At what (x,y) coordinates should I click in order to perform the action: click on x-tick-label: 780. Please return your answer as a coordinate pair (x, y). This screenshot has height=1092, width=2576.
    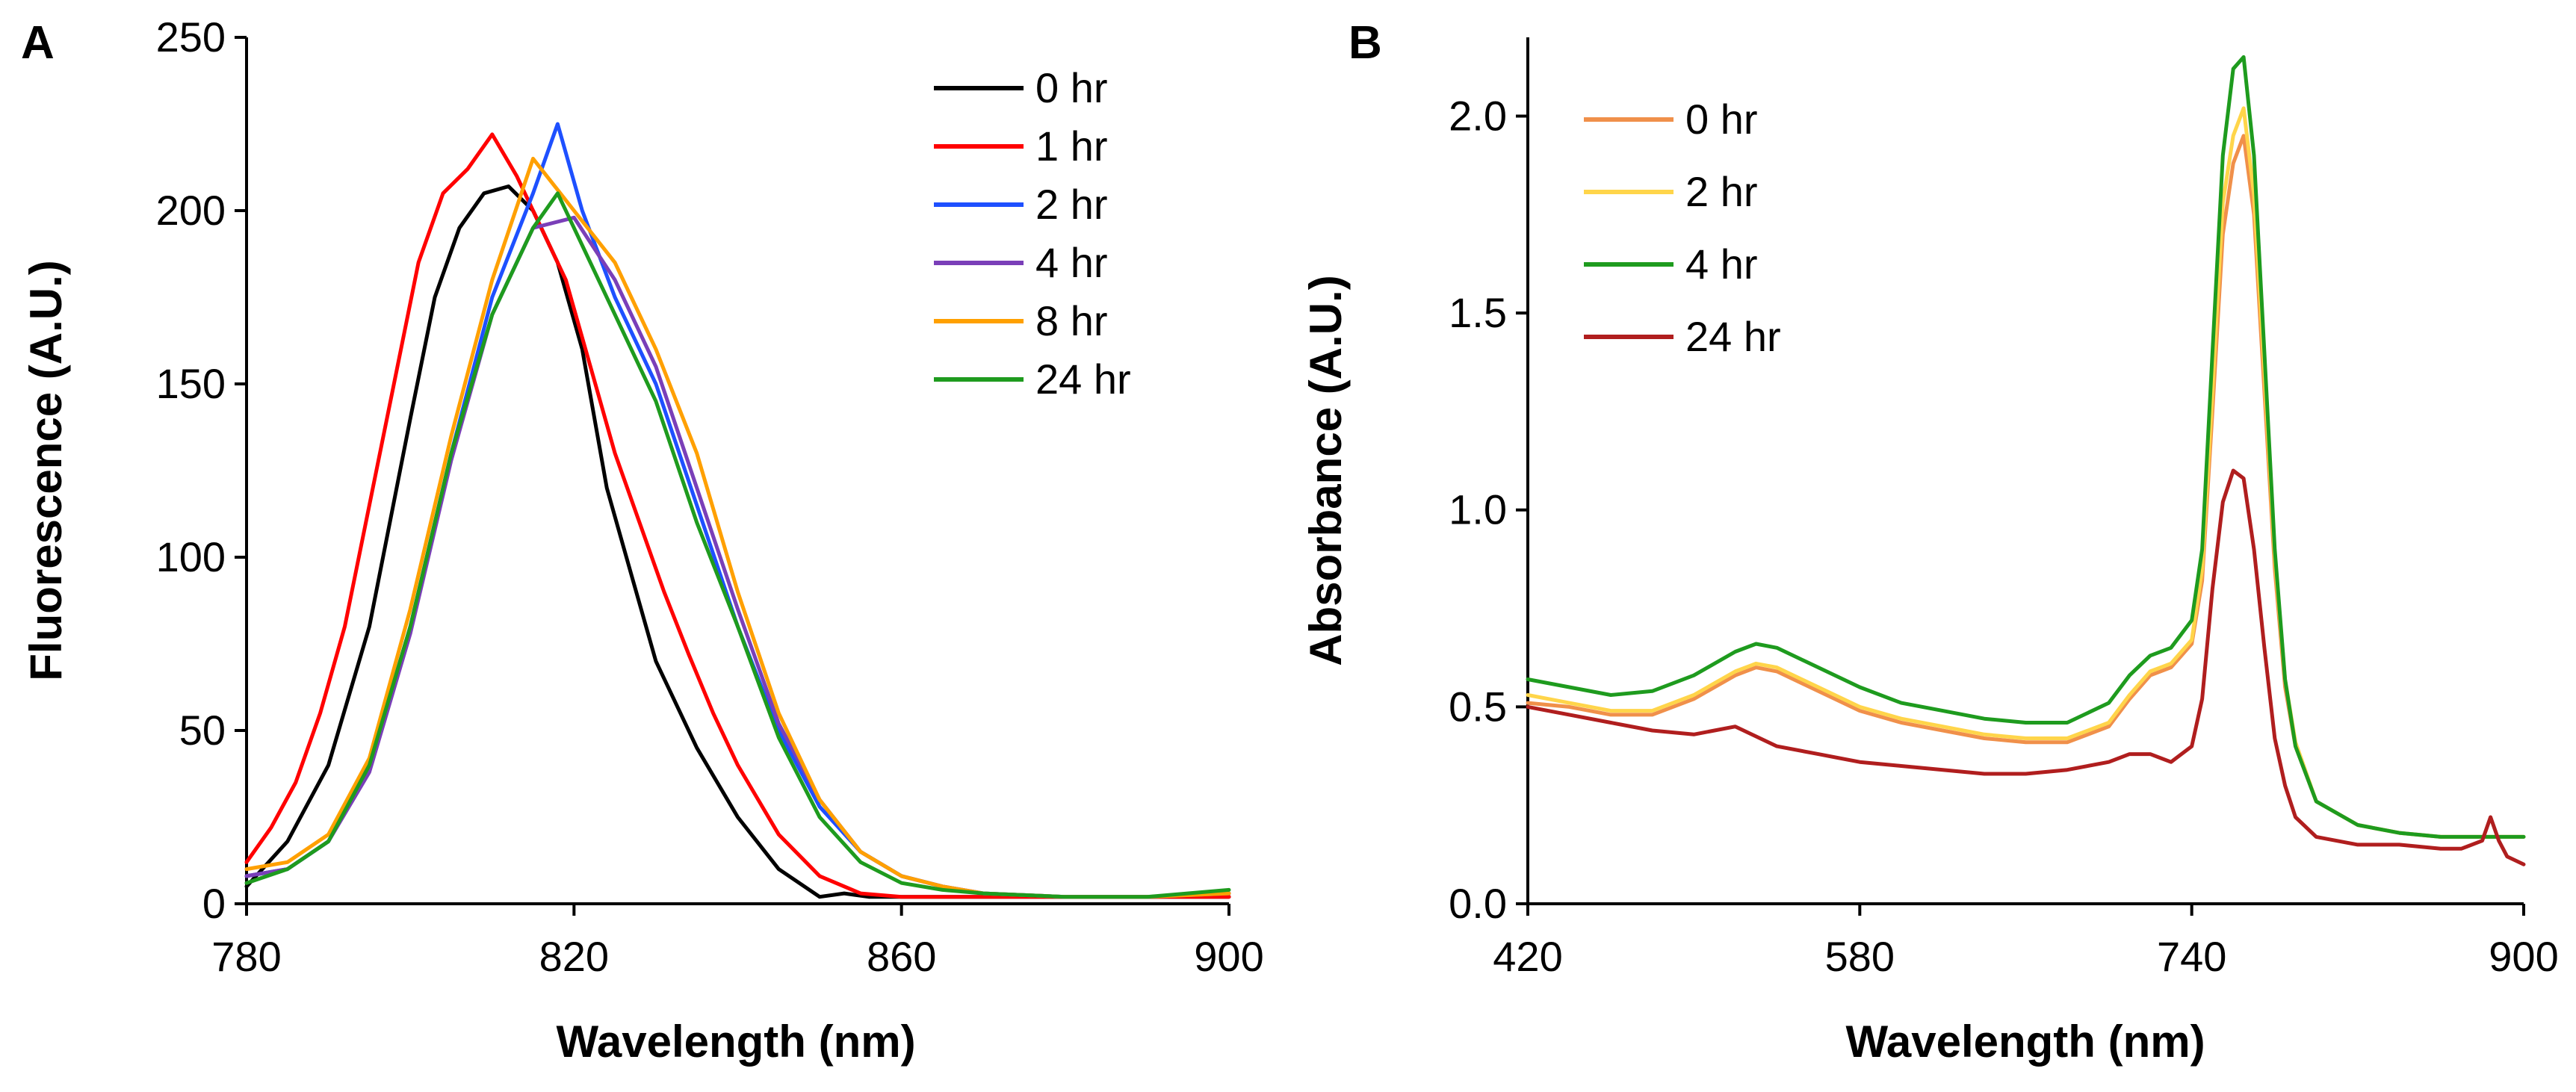
    Looking at the image, I should click on (246, 956).